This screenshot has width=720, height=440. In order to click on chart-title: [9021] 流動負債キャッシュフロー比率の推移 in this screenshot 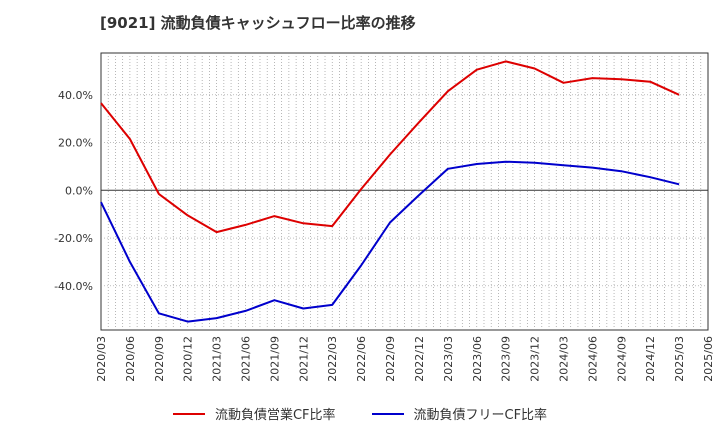, I will do `click(258, 23)`.